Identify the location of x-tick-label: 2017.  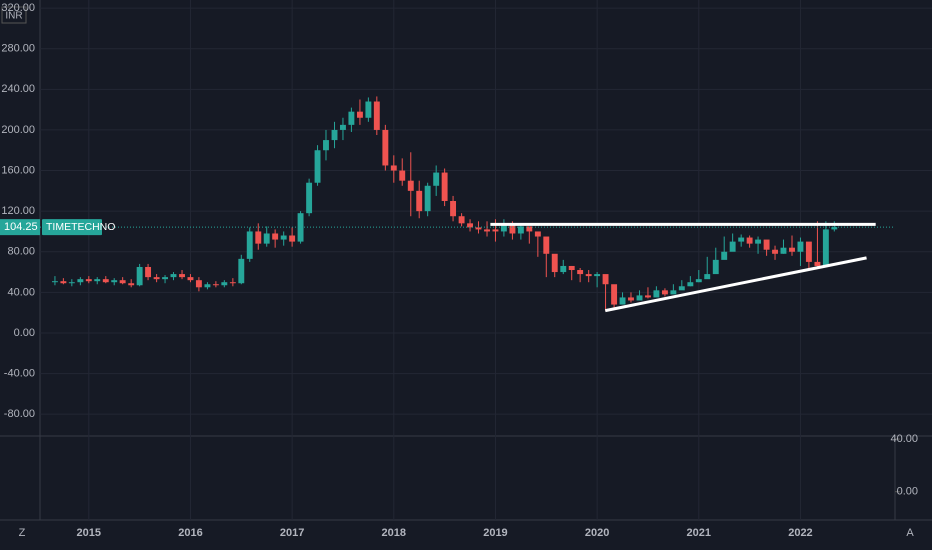
(292, 533).